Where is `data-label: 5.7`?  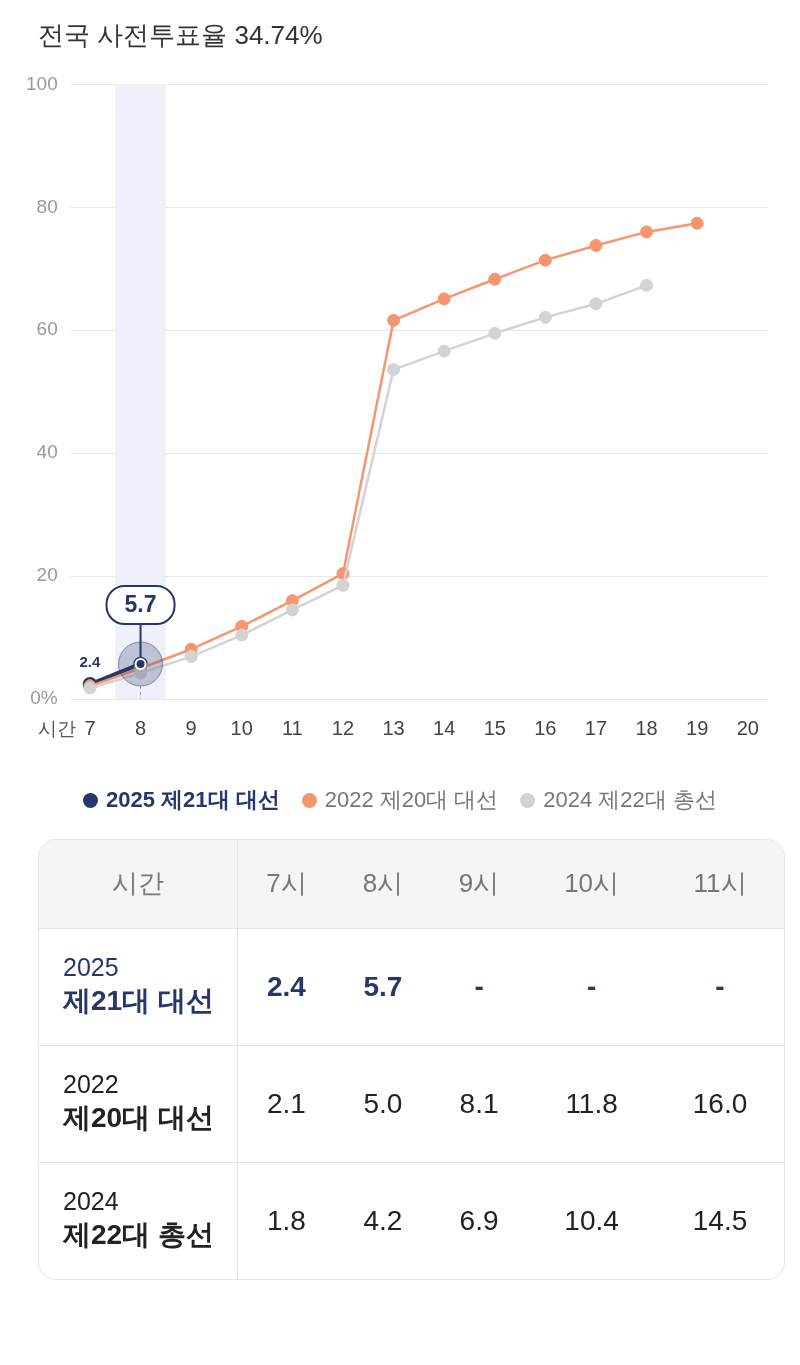 data-label: 5.7 is located at coordinates (140, 604).